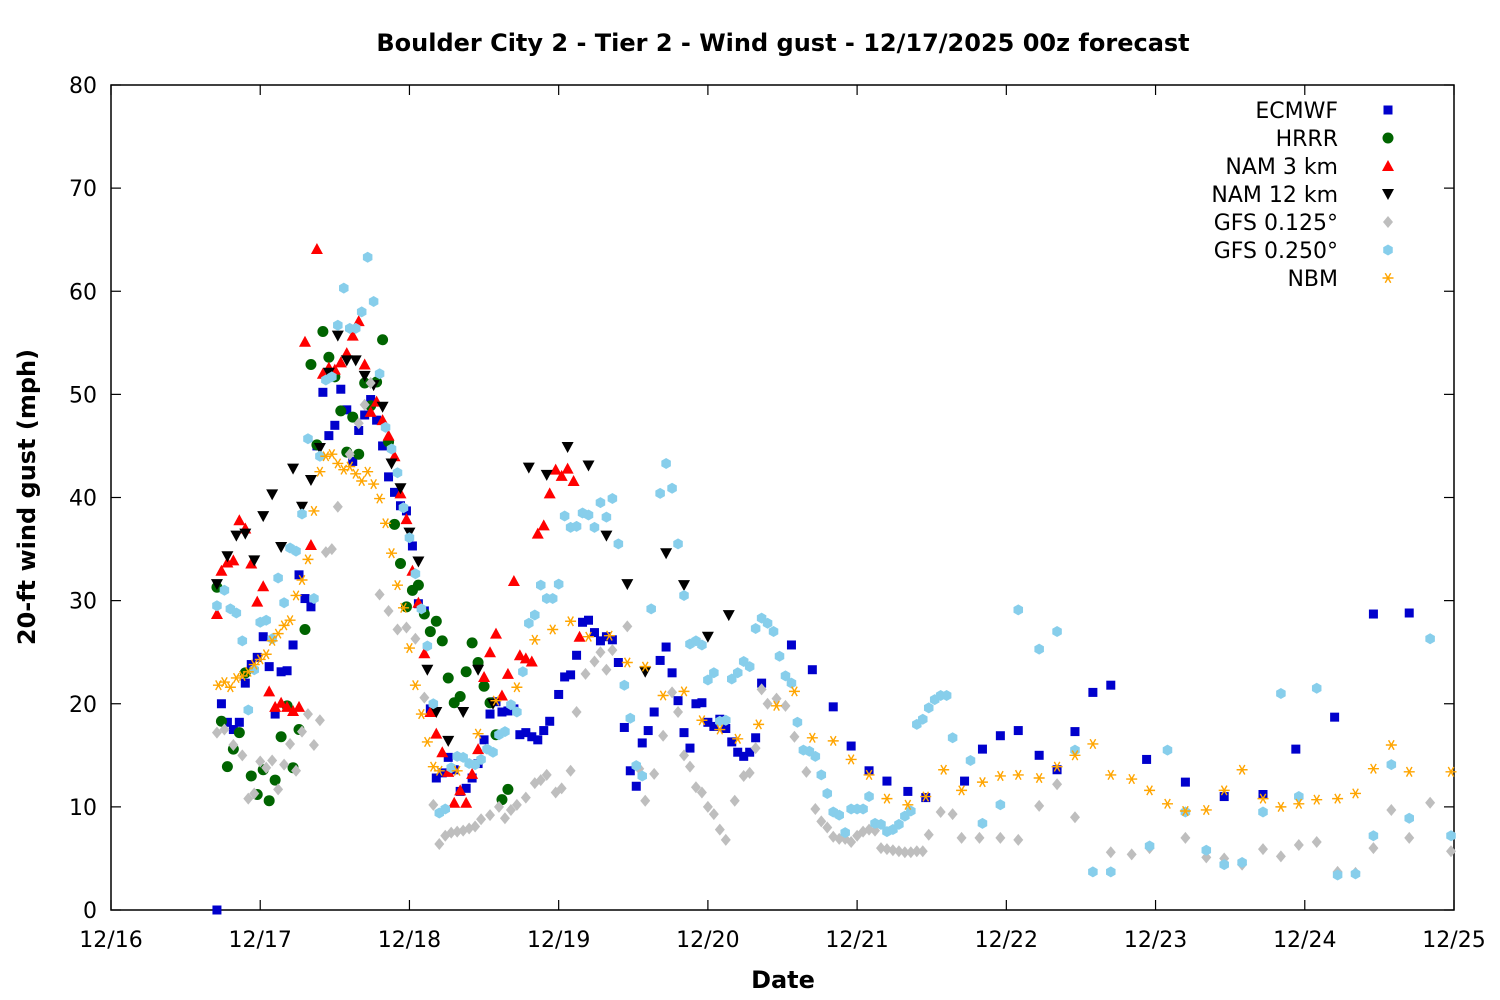  Describe the element at coordinates (83, 499) in the screenshot. I see `y-tick-label: 40` at that location.